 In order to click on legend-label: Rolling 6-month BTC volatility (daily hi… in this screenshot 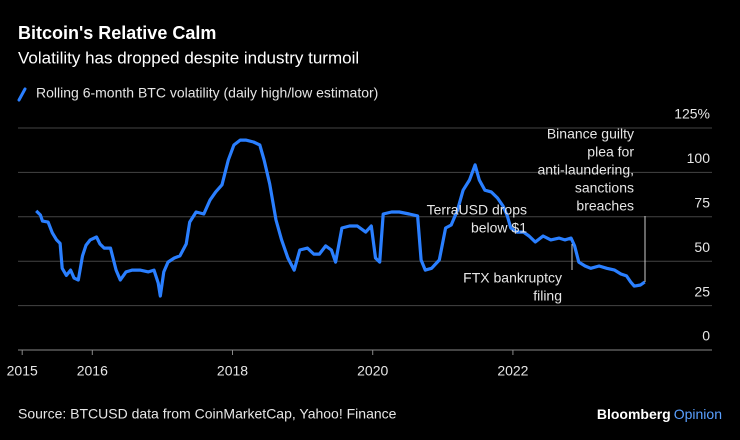, I will do `click(207, 93)`.